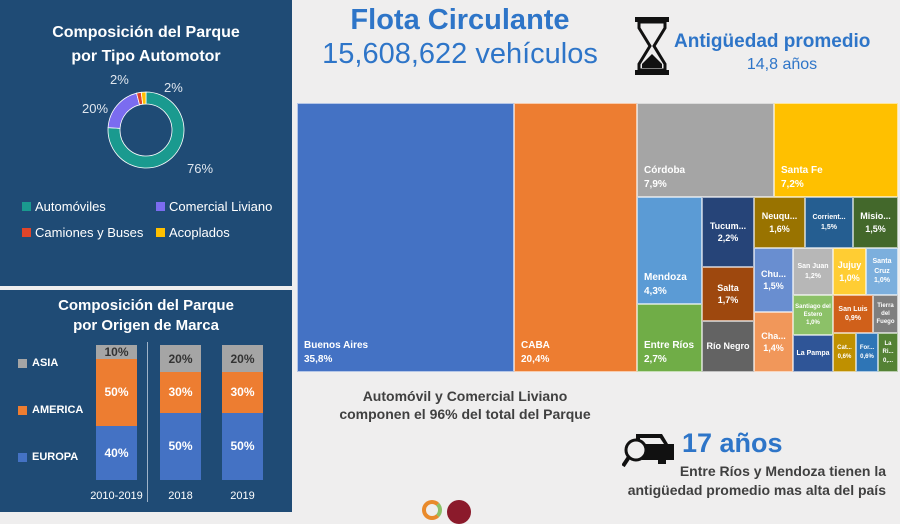 The width and height of the screenshot is (900, 524). Describe the element at coordinates (813, 267) in the screenshot. I see `cell-name: San Juan` at that location.